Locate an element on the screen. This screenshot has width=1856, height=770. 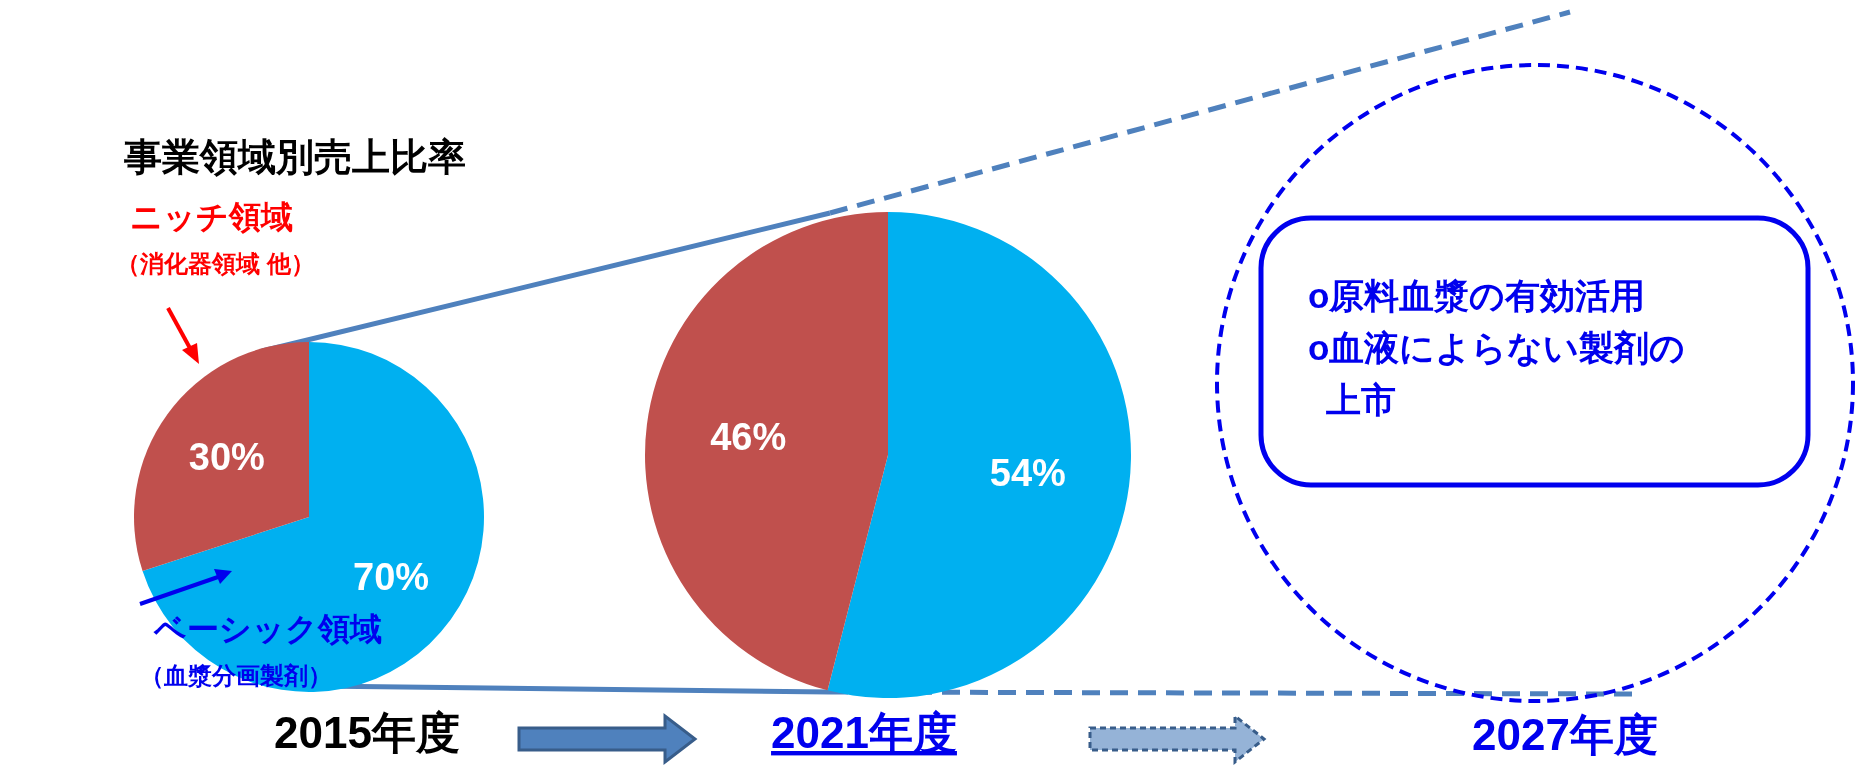
data-label: 54% is located at coordinates (1027, 472).